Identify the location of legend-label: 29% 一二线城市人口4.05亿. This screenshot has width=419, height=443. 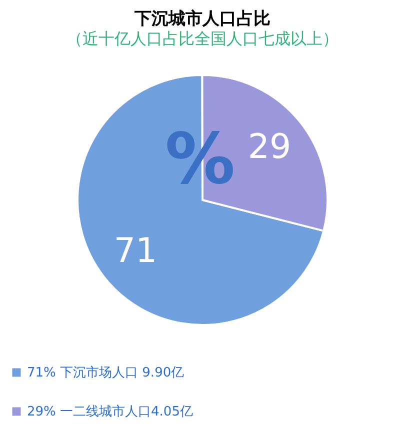
(110, 412).